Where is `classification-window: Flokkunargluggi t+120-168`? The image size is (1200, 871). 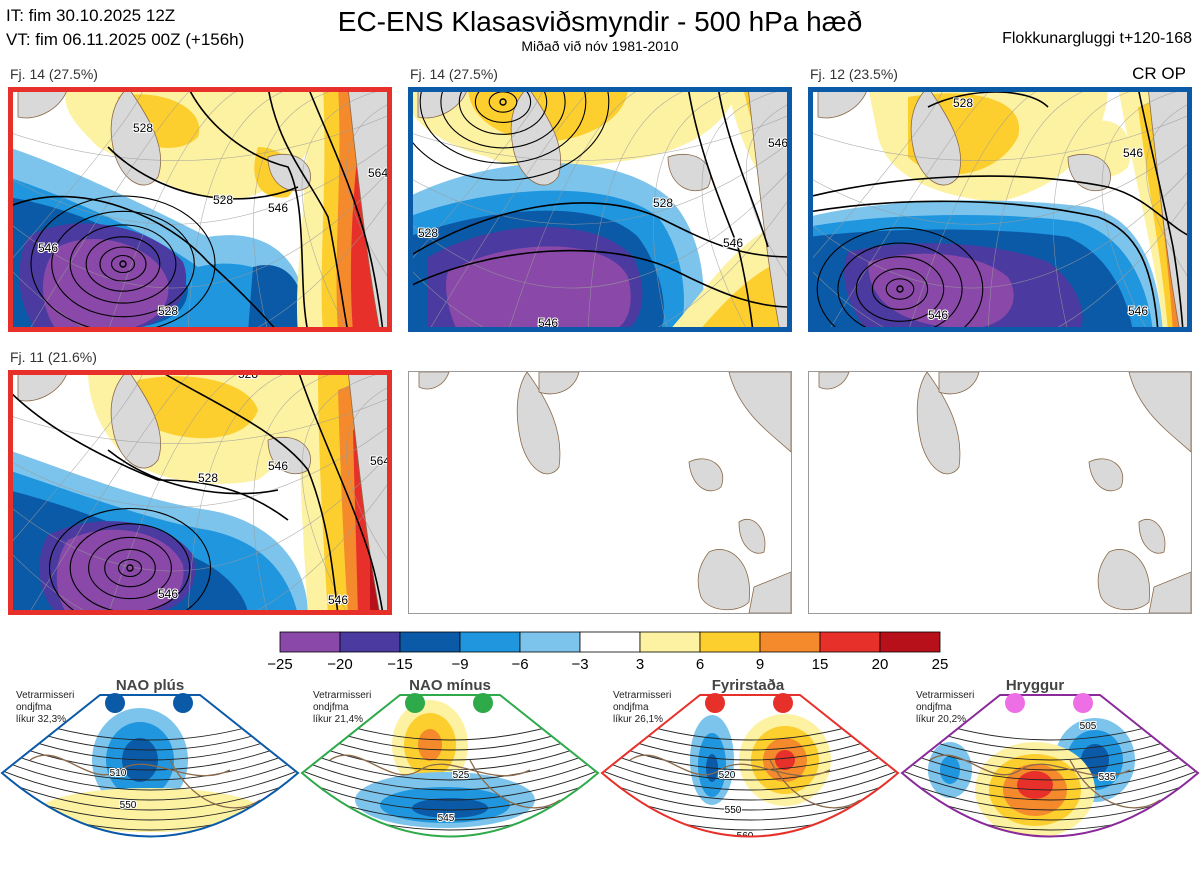 classification-window: Flokkunargluggi t+120-168 is located at coordinates (1097, 38).